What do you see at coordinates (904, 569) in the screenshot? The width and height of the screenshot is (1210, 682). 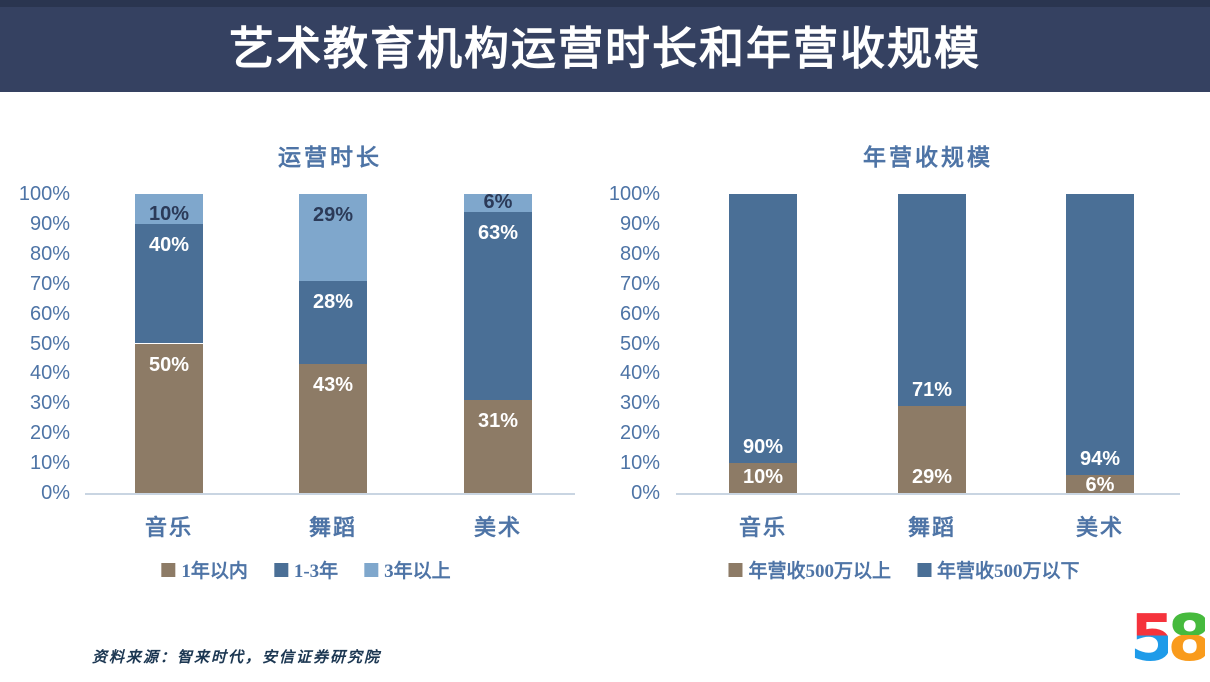 I see `chart-legend: 年营收500万以上 年营收500万以下` at bounding box center [904, 569].